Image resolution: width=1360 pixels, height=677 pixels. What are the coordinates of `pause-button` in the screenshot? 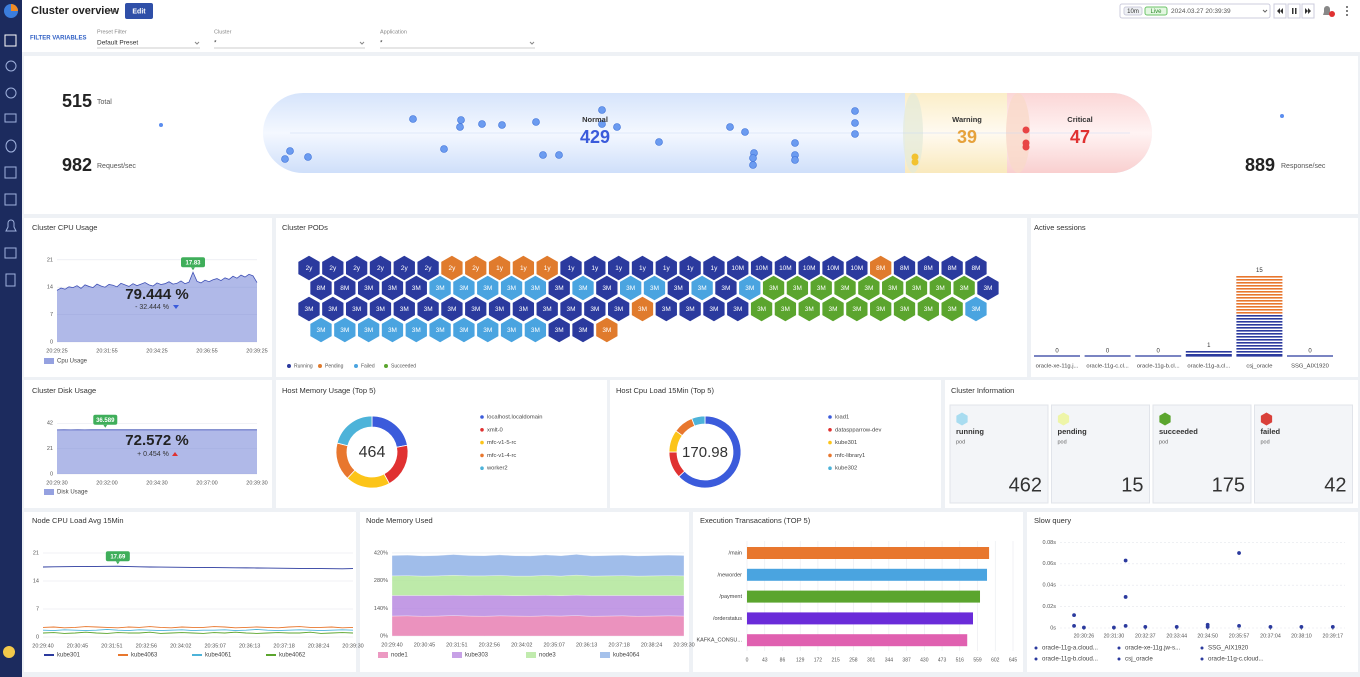 It's located at (1294, 11).